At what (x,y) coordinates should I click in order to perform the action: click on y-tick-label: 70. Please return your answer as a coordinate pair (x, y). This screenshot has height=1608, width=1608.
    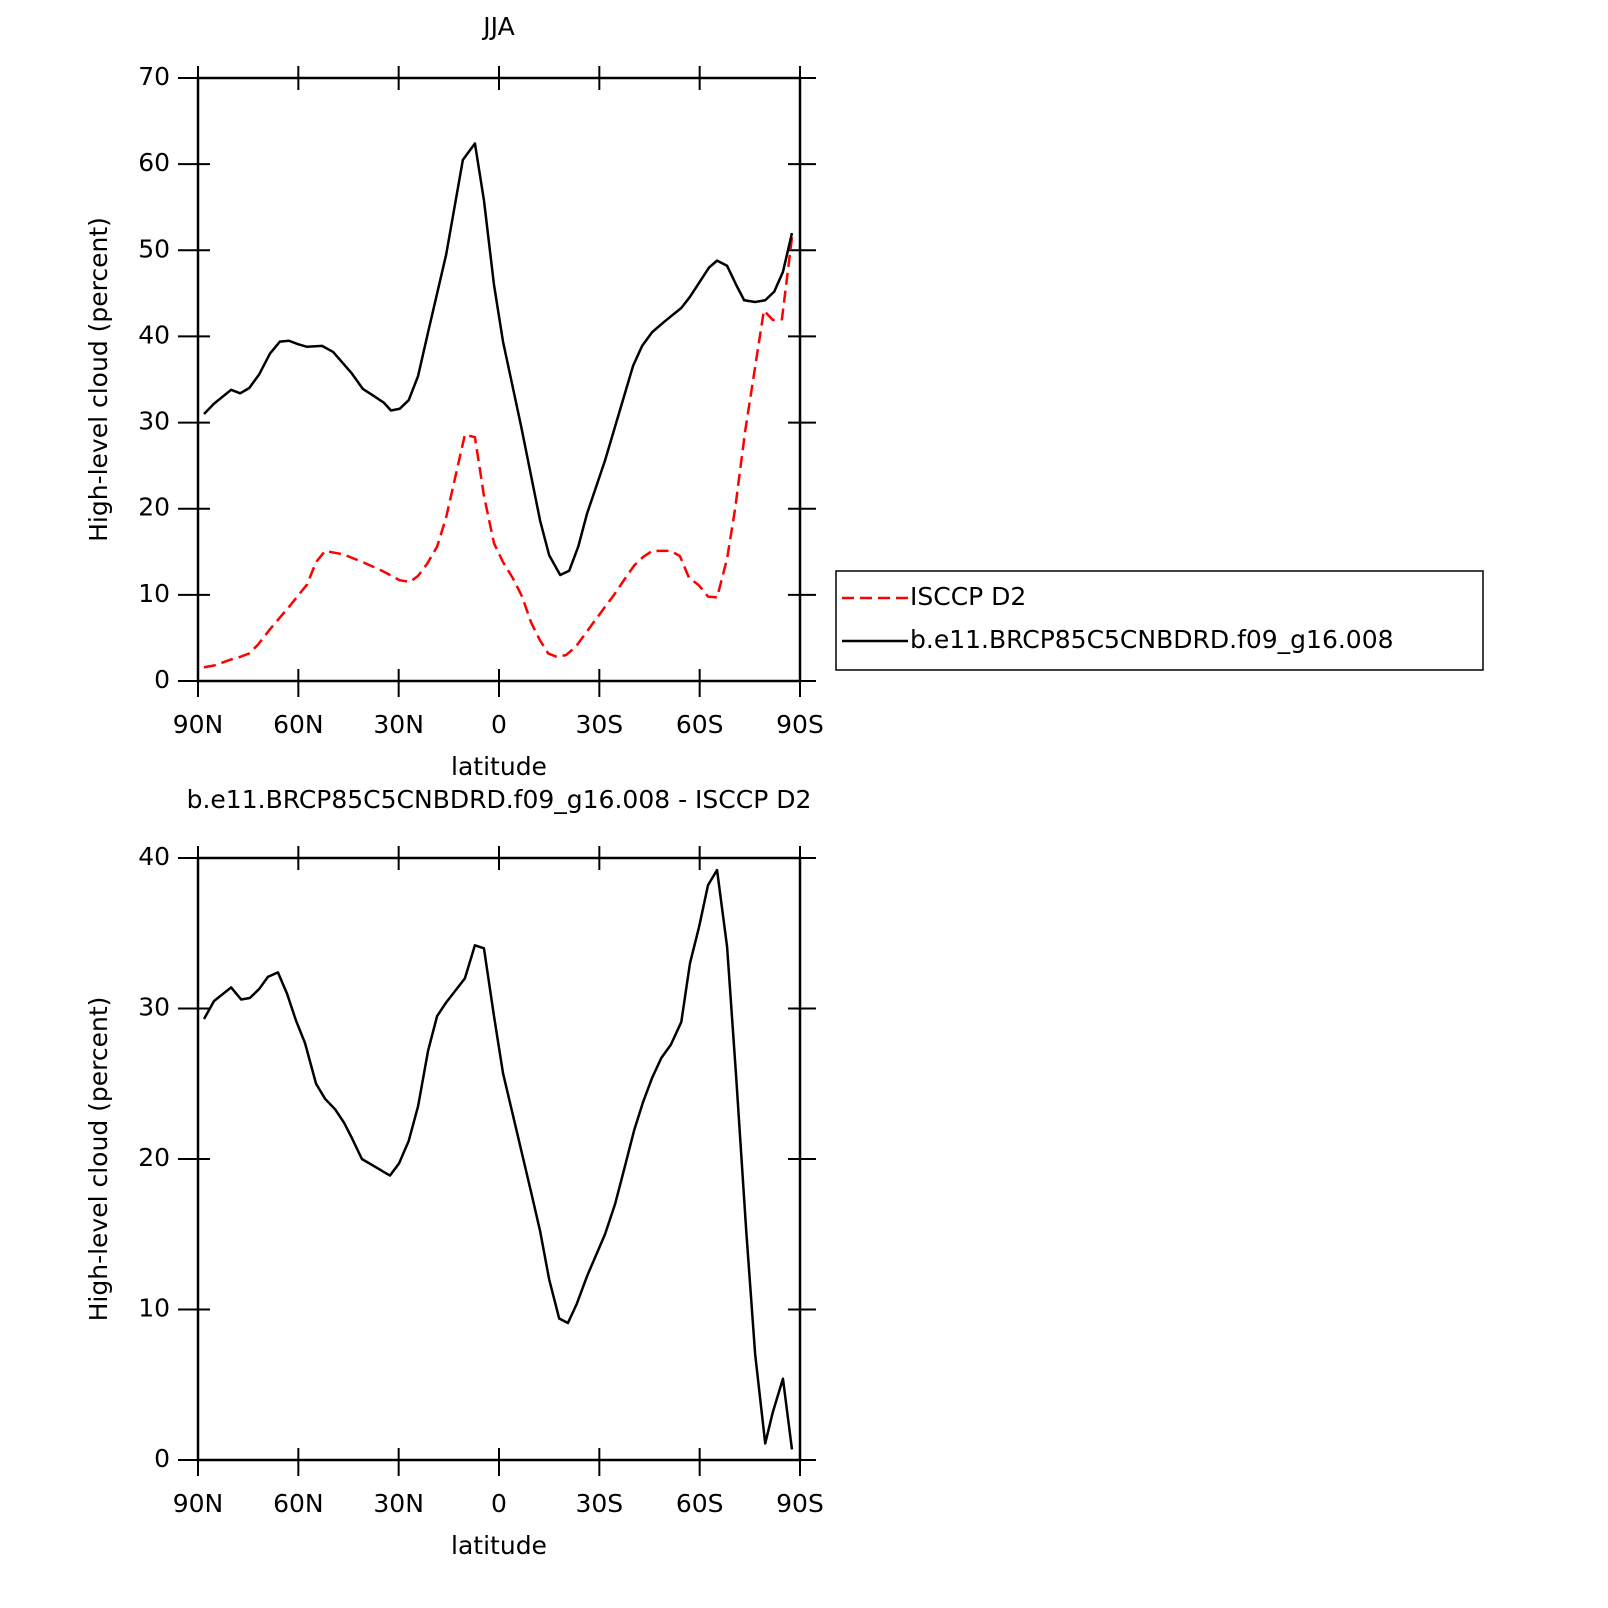
    Looking at the image, I should click on (154, 76).